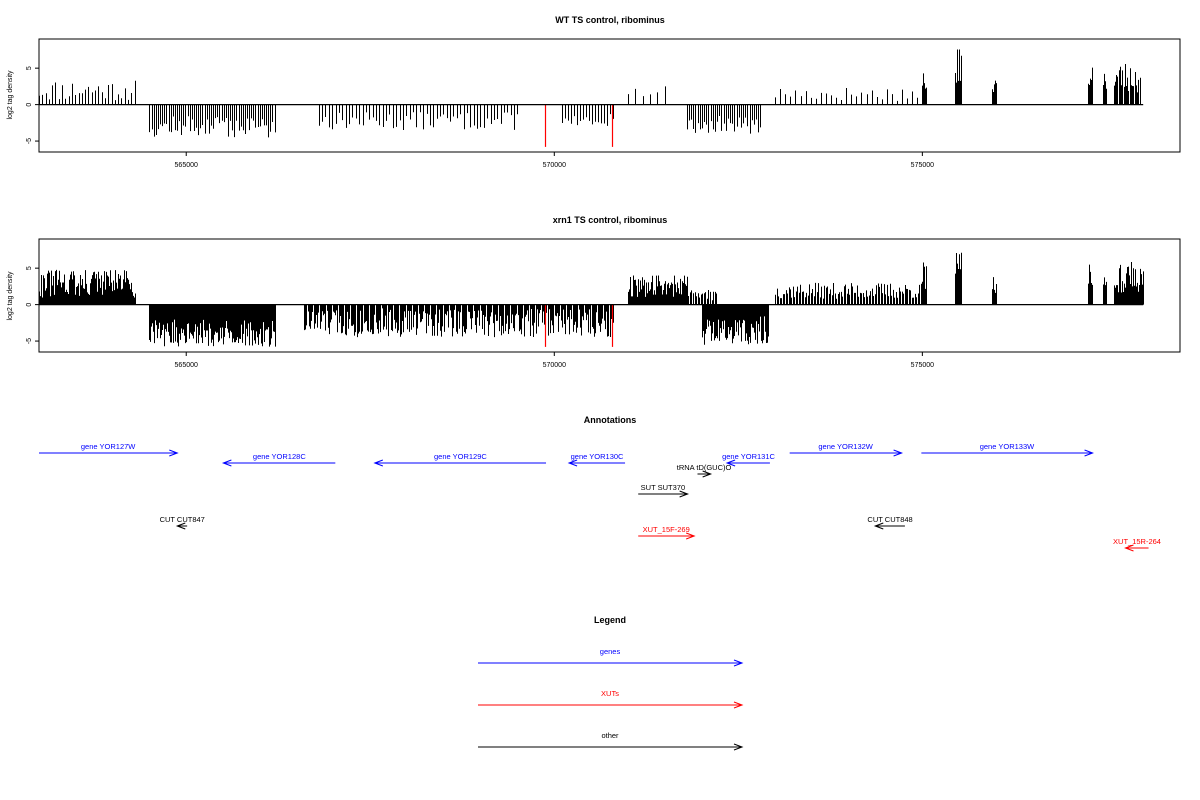 The image size is (1200, 800). What do you see at coordinates (10, 296) in the screenshot?
I see `xrn1-y-axis-label: log2 tag density` at bounding box center [10, 296].